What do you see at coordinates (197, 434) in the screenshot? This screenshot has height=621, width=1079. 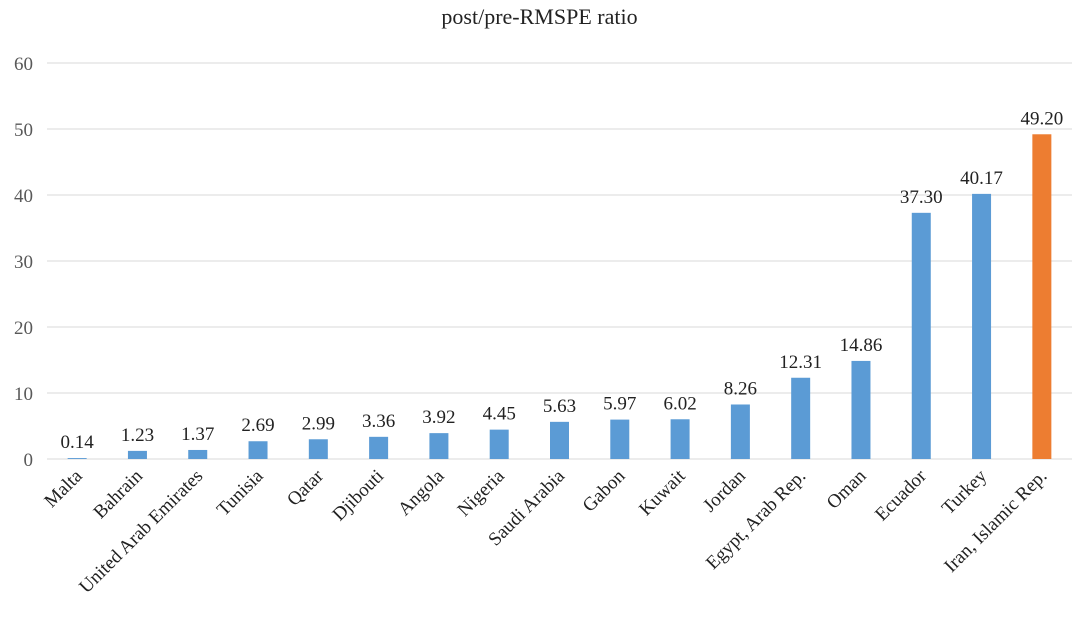 I see `data-label: 1.37` at bounding box center [197, 434].